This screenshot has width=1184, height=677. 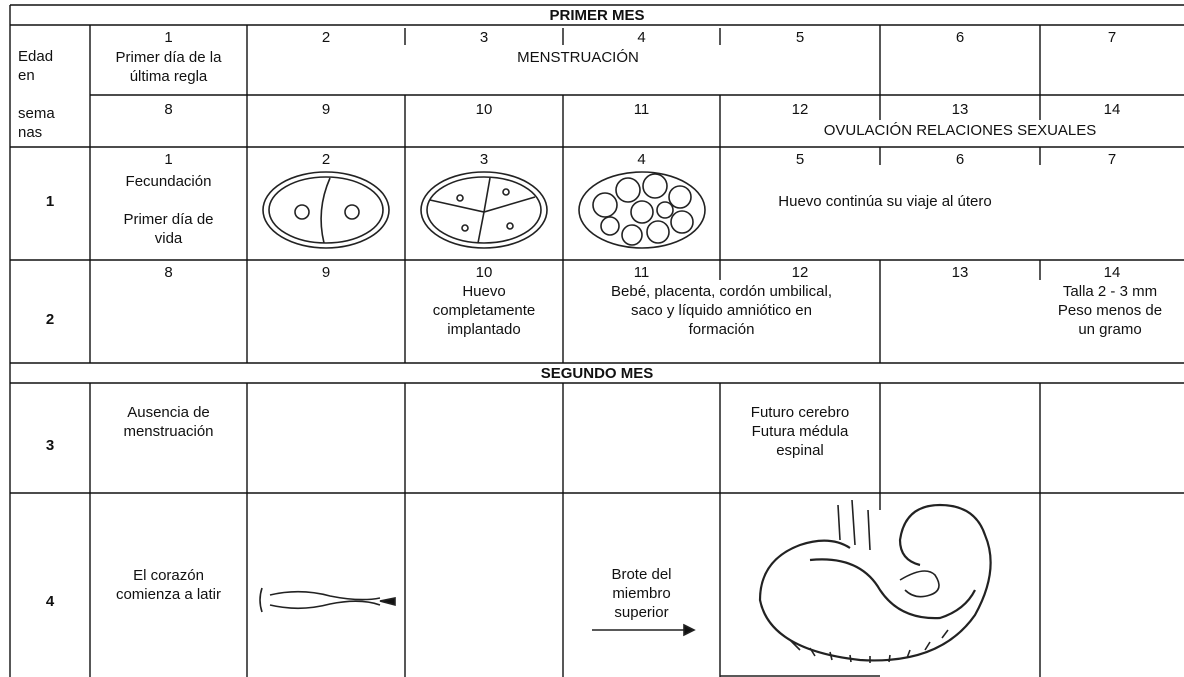 What do you see at coordinates (50, 445) in the screenshot?
I see `week-number: 3` at bounding box center [50, 445].